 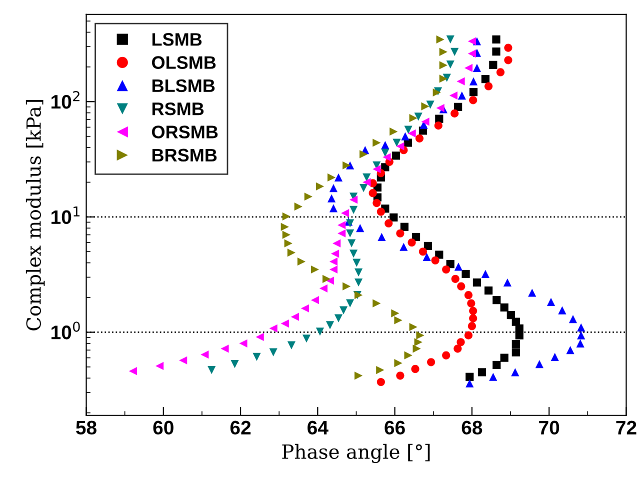 I want to click on x-tick-label: 72, so click(x=626, y=427).